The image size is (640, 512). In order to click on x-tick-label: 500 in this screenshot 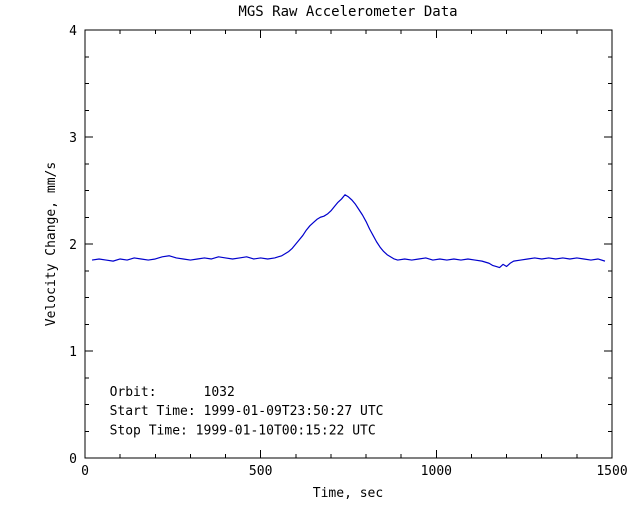, I will do `click(260, 471)`.